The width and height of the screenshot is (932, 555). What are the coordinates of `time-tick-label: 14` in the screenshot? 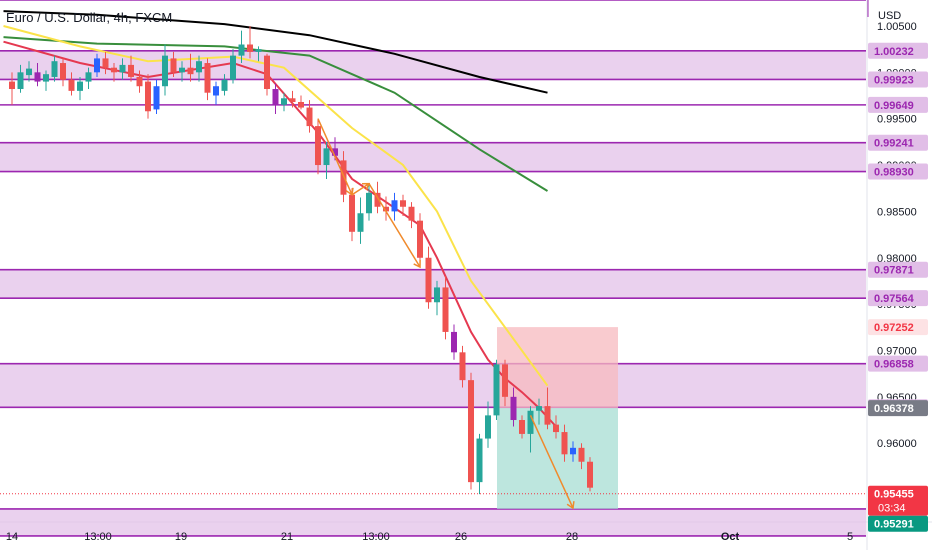 It's located at (12, 537).